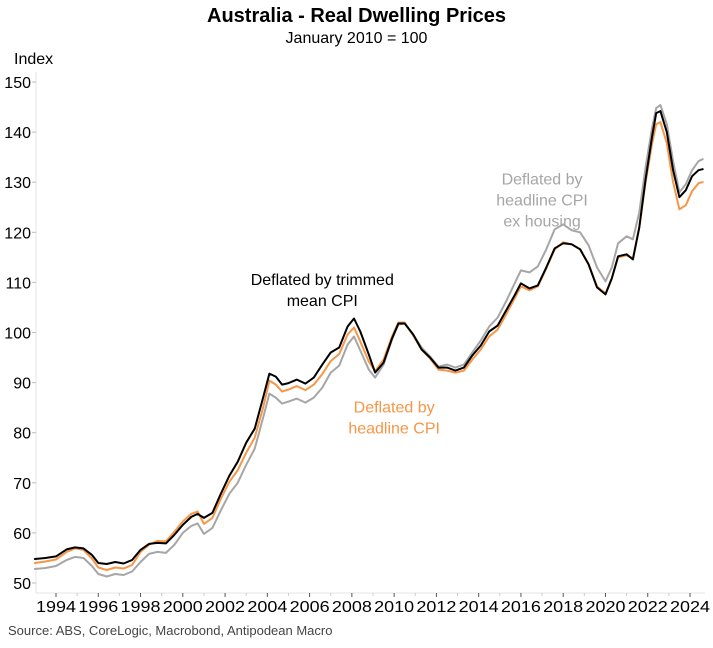  I want to click on x-tick-label: 2012, so click(436, 607).